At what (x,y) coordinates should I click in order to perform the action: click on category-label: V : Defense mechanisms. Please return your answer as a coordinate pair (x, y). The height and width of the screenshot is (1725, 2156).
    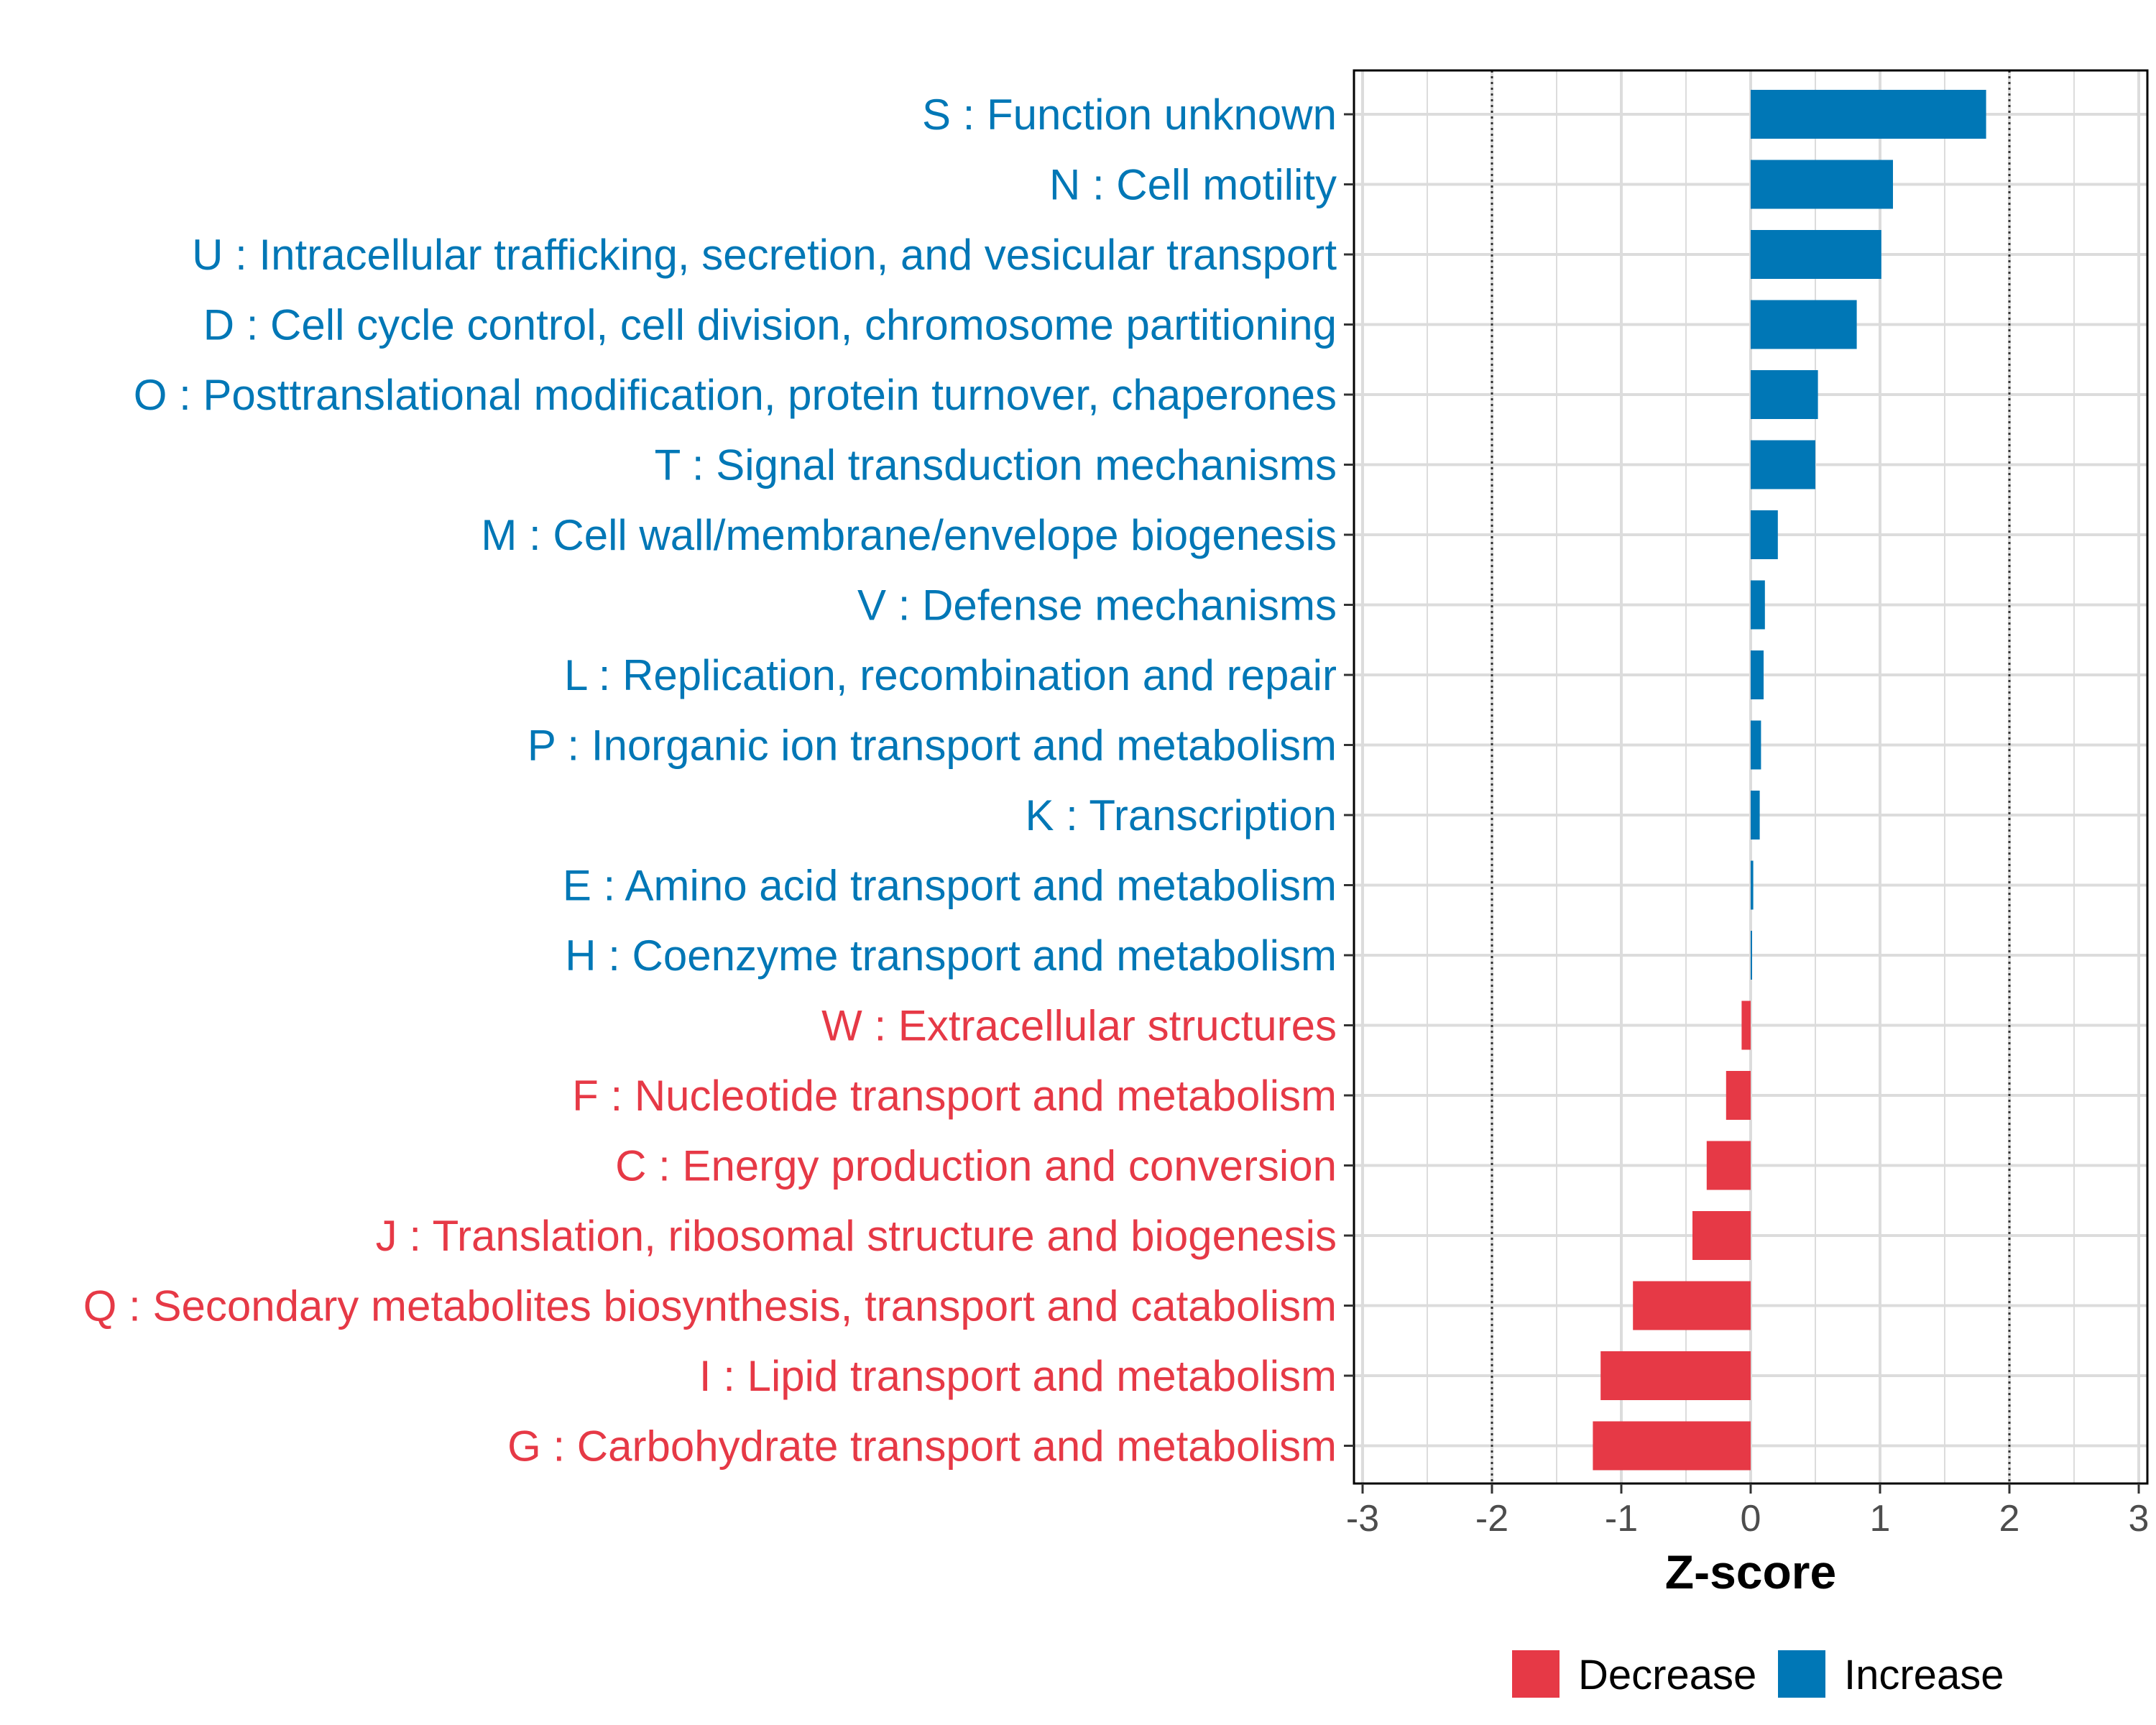
    Looking at the image, I should click on (1097, 605).